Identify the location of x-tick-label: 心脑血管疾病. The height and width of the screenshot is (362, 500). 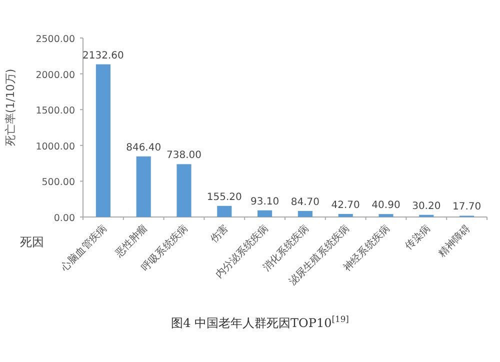
(84, 248).